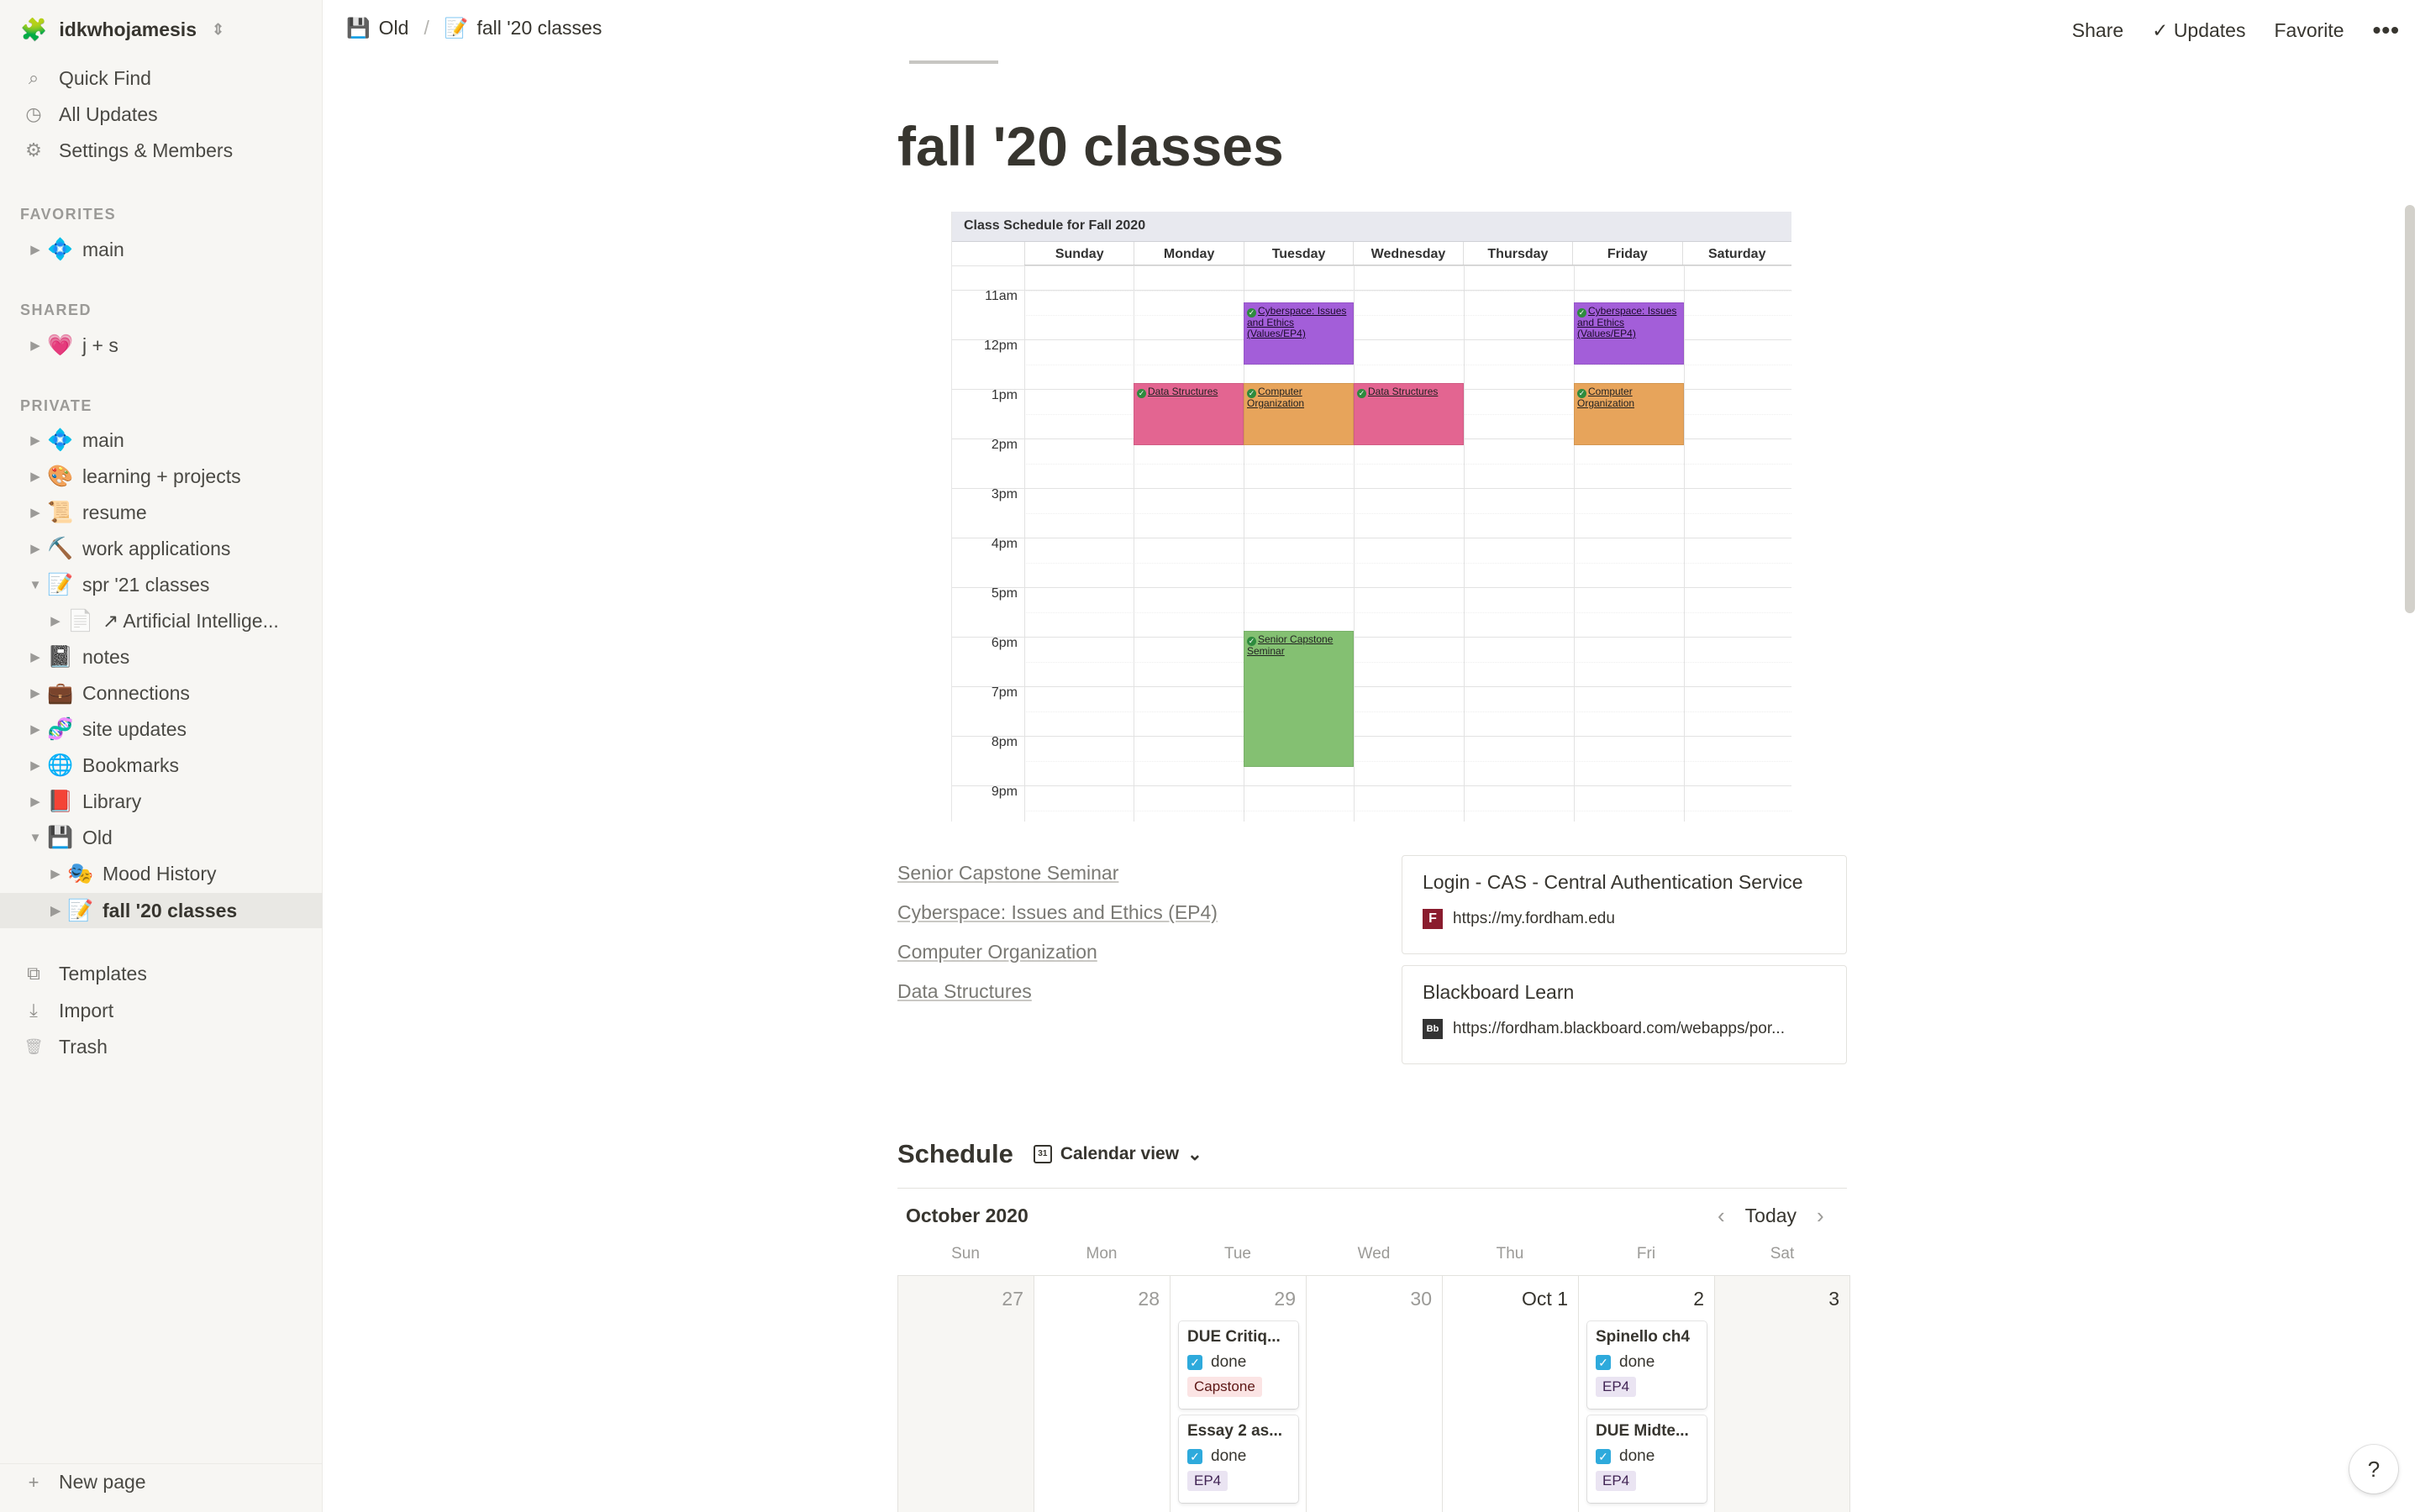 The width and height of the screenshot is (2420, 1512). What do you see at coordinates (161, 440) in the screenshot?
I see `sidebar-item-main: ▶ 💠 main` at bounding box center [161, 440].